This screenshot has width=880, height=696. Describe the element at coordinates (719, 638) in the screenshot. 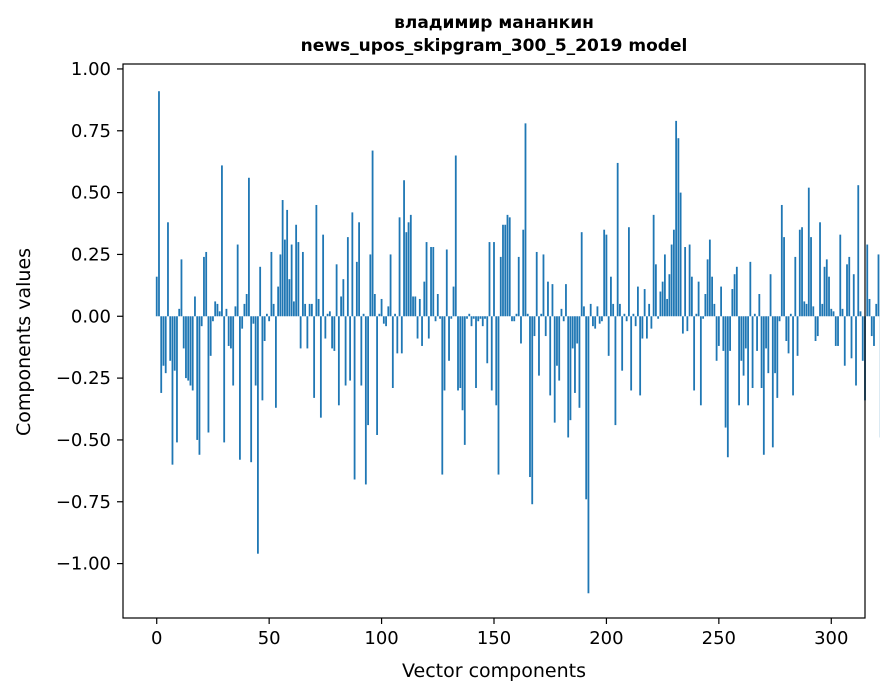

I see `x-tick-label: 250` at that location.